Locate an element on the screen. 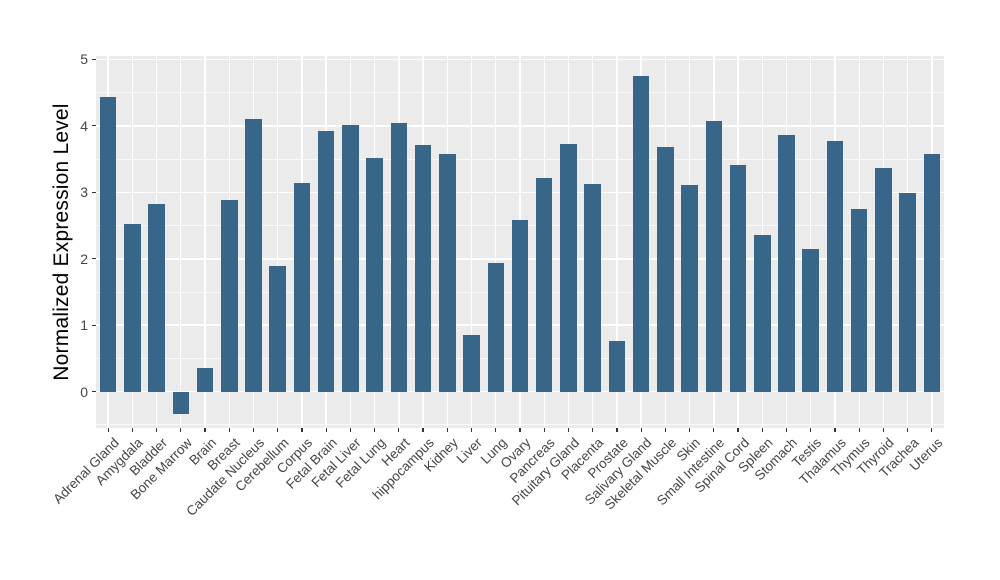  bar-prostate is located at coordinates (617, 366).